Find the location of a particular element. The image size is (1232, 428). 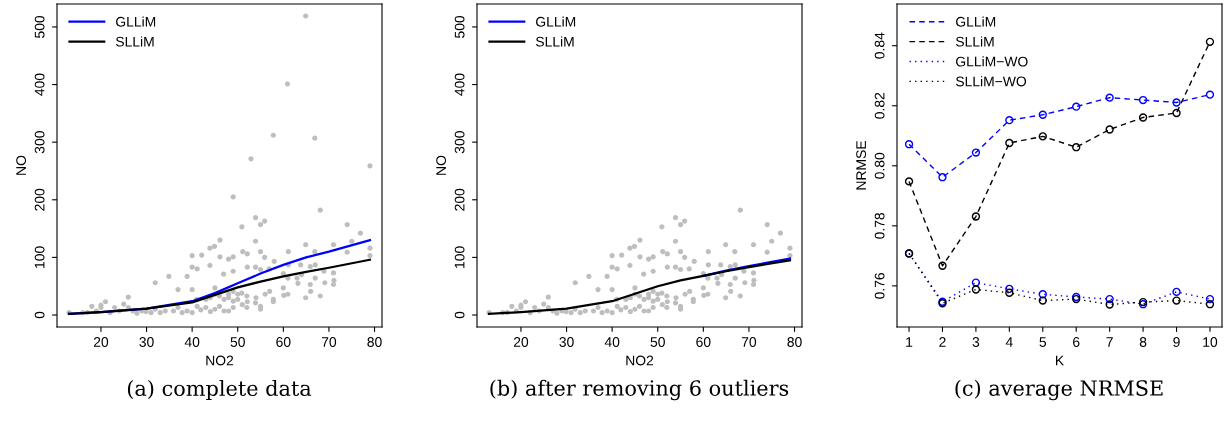

x-tick-label: 5 is located at coordinates (1043, 342).